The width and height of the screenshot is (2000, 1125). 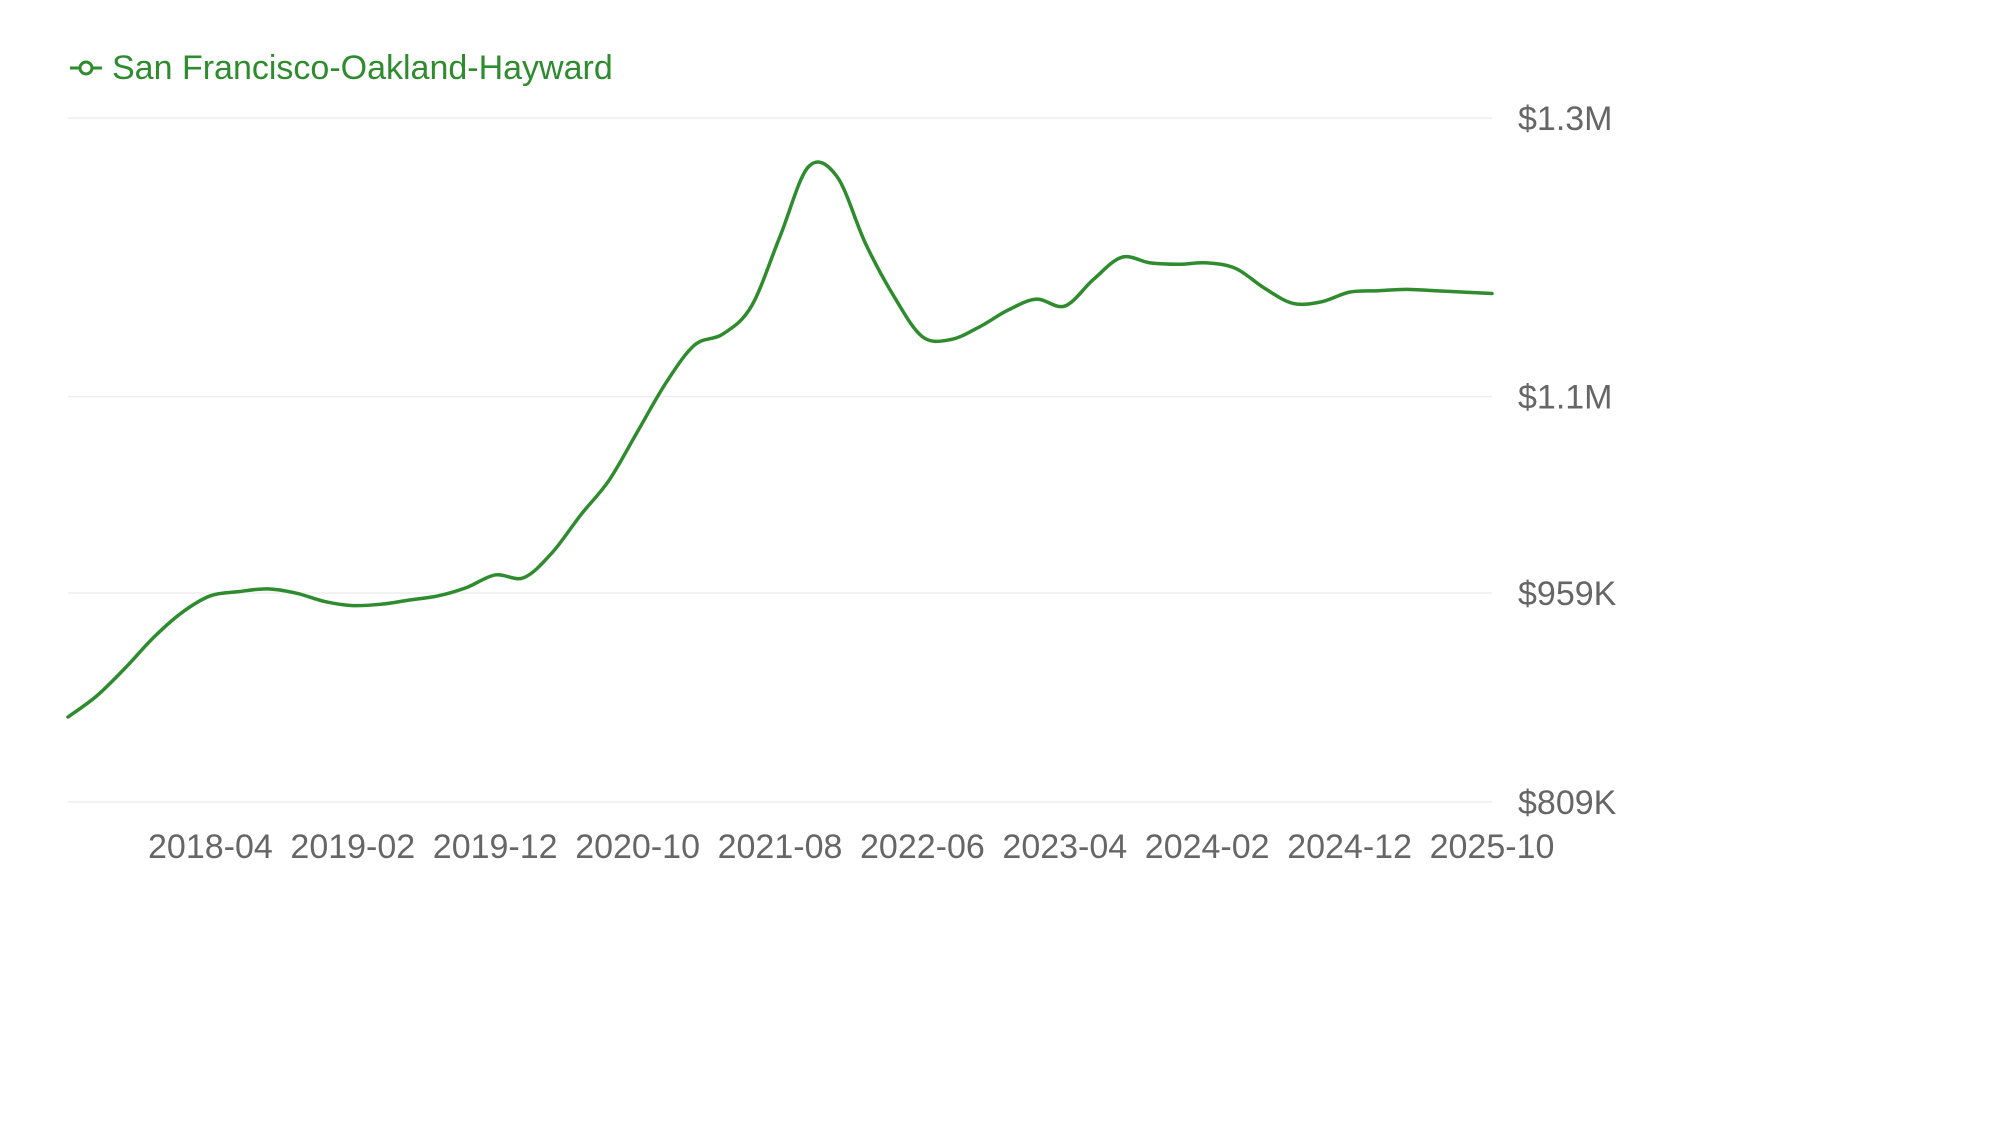 What do you see at coordinates (362, 67) in the screenshot?
I see `legend-series-label: San Francisco-Oakland-Hayward` at bounding box center [362, 67].